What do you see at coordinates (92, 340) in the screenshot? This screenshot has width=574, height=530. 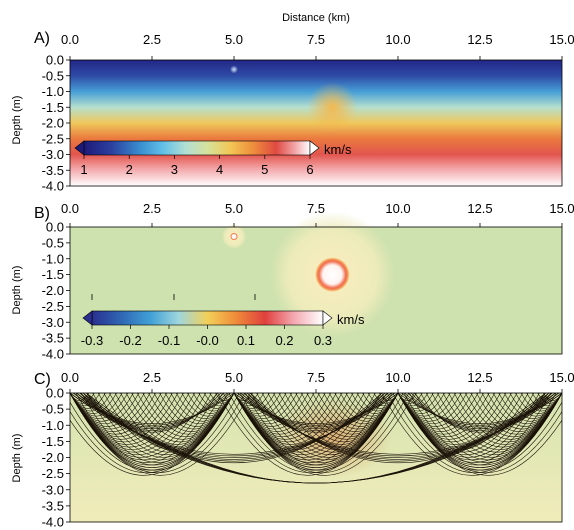 I see `colorbar-b-tick-label: -0.3` at bounding box center [92, 340].